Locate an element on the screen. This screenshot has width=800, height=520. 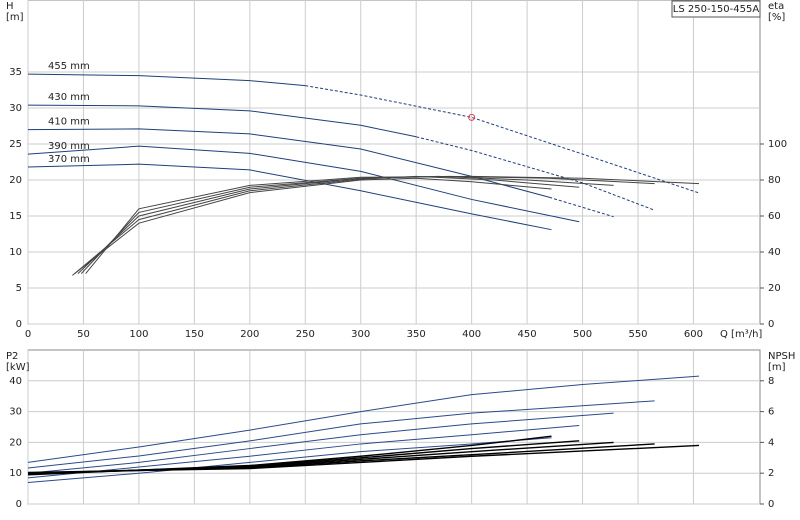
y-tick-label: 40 is located at coordinates (15, 381).